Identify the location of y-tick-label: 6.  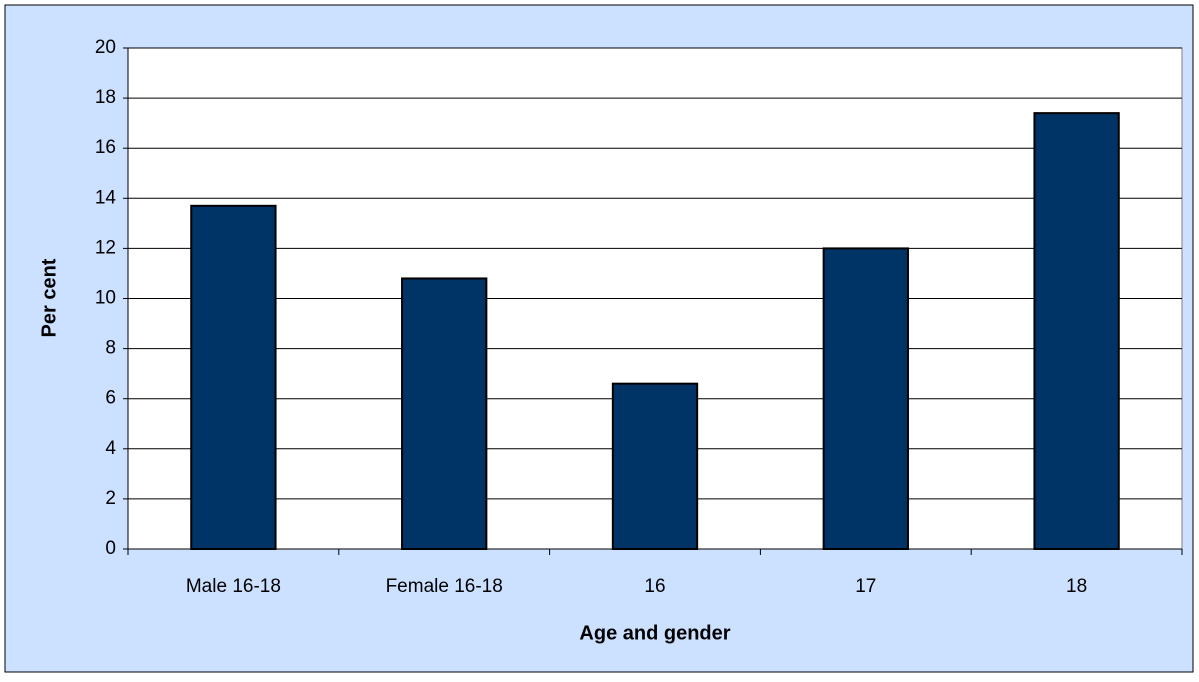
(110, 398).